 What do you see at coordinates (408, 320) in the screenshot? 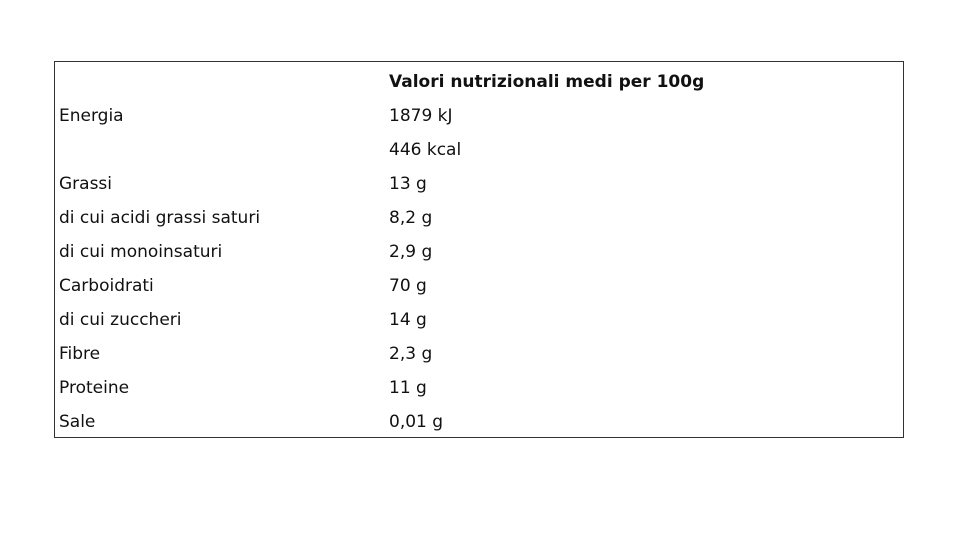
I see `value-cell: 14 g` at bounding box center [408, 320].